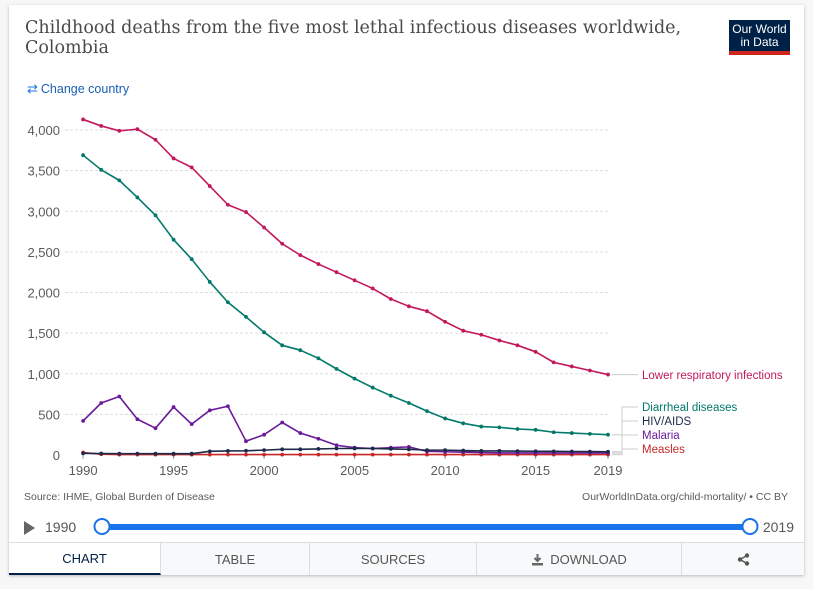 This screenshot has width=813, height=589. I want to click on x-tick-label: 2005, so click(354, 470).